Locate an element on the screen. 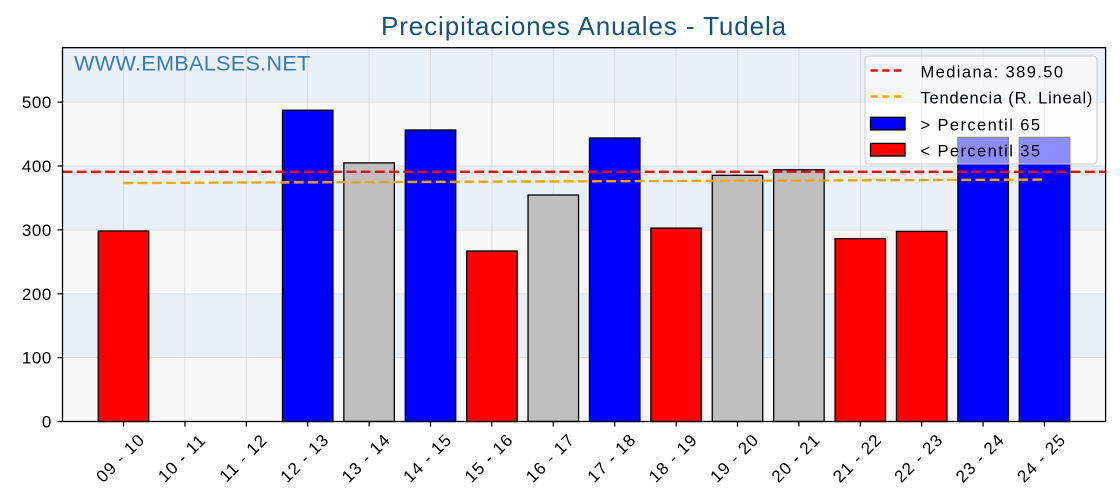 The width and height of the screenshot is (1120, 500). svg-text: WWW.EMBALSES.NET is located at coordinates (192, 63).